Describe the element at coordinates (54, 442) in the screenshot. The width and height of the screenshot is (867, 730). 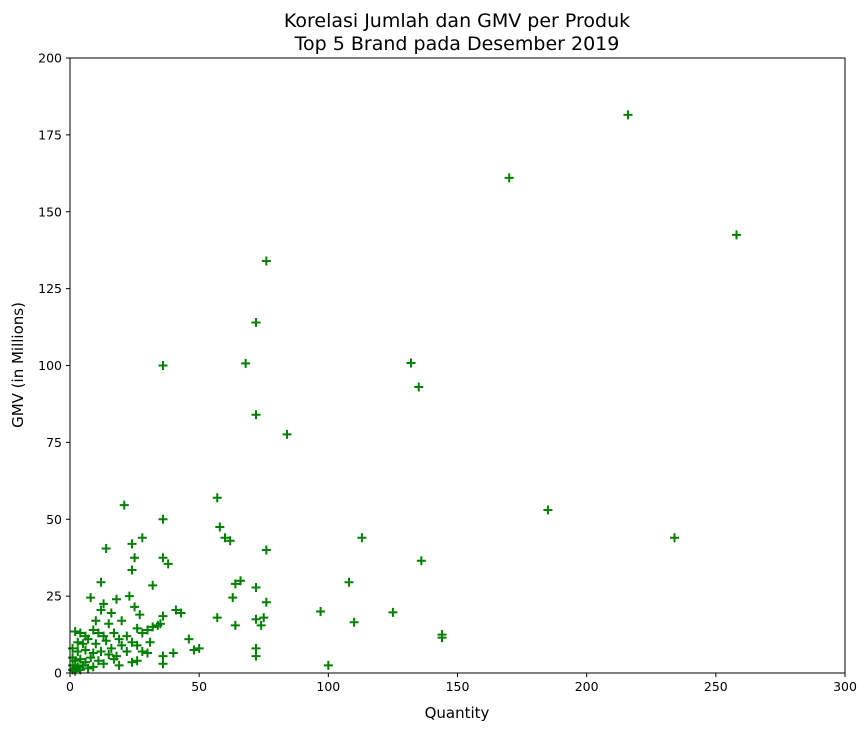
I see `y-tick-label: 75` at that location.